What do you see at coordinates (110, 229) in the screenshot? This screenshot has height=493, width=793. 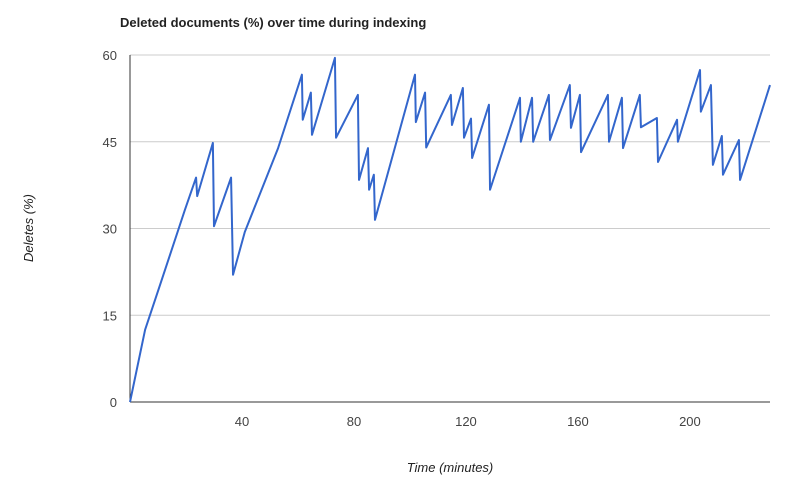 I see `y-tick-label: 30` at bounding box center [110, 229].